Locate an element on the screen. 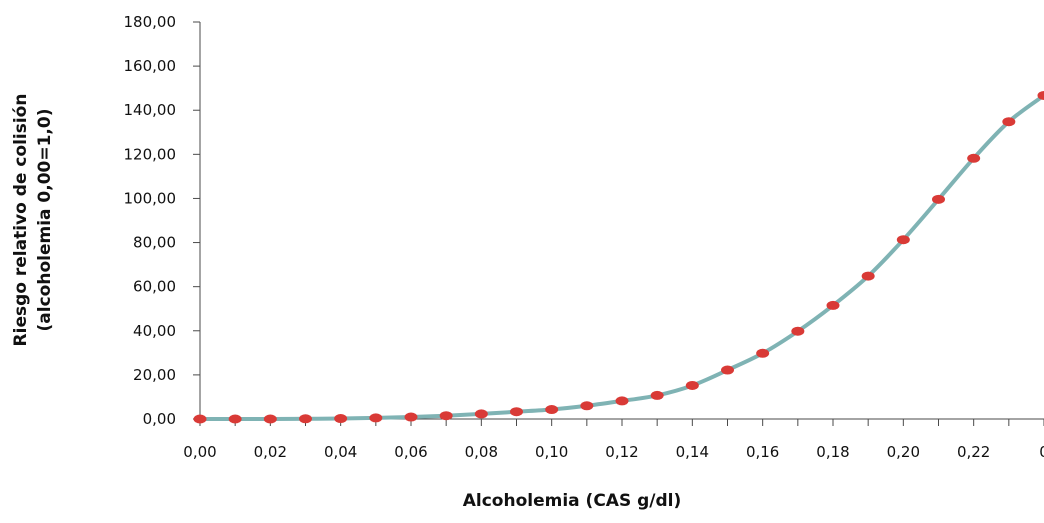 The width and height of the screenshot is (1044, 523). x-tick-label: 0,14 is located at coordinates (692, 452).